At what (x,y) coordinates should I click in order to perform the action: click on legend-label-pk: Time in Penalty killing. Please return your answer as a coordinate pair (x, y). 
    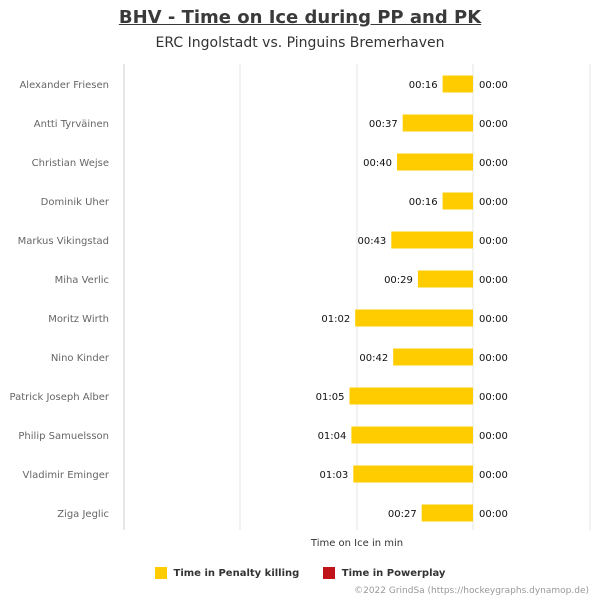
    Looking at the image, I should click on (236, 573).